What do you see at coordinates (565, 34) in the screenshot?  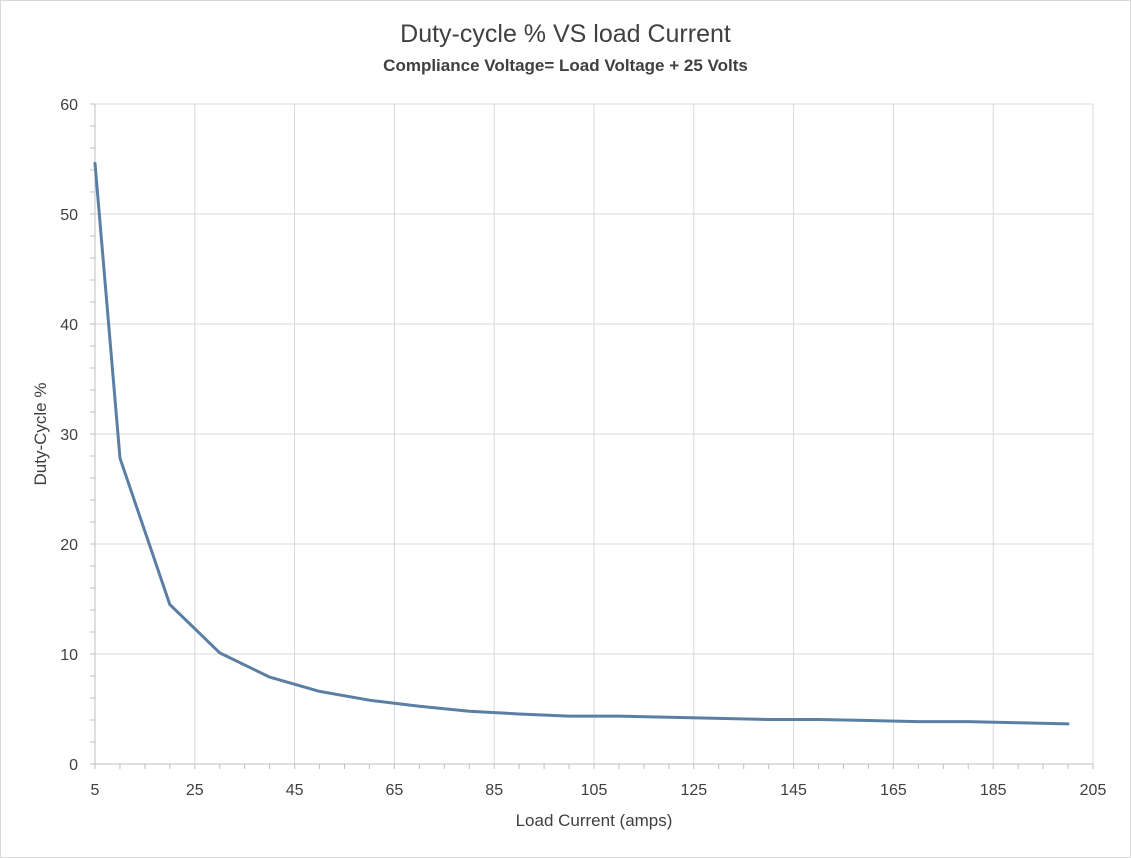 I see `chart-title: Duty-cycle % VS load Current` at bounding box center [565, 34].